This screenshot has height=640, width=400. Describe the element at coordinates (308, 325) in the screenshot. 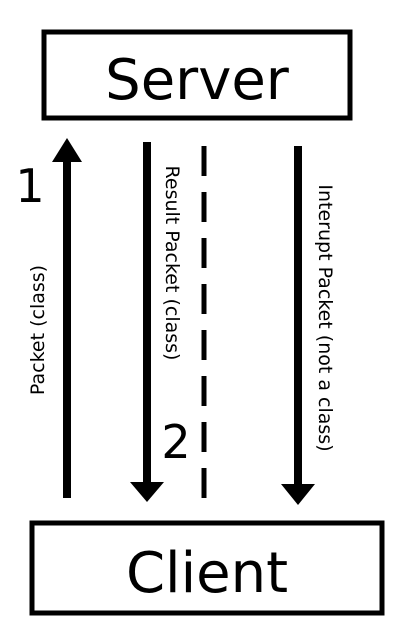

I see `interrupt-packet-arrow: Interupt Packet (not a class)` at that location.